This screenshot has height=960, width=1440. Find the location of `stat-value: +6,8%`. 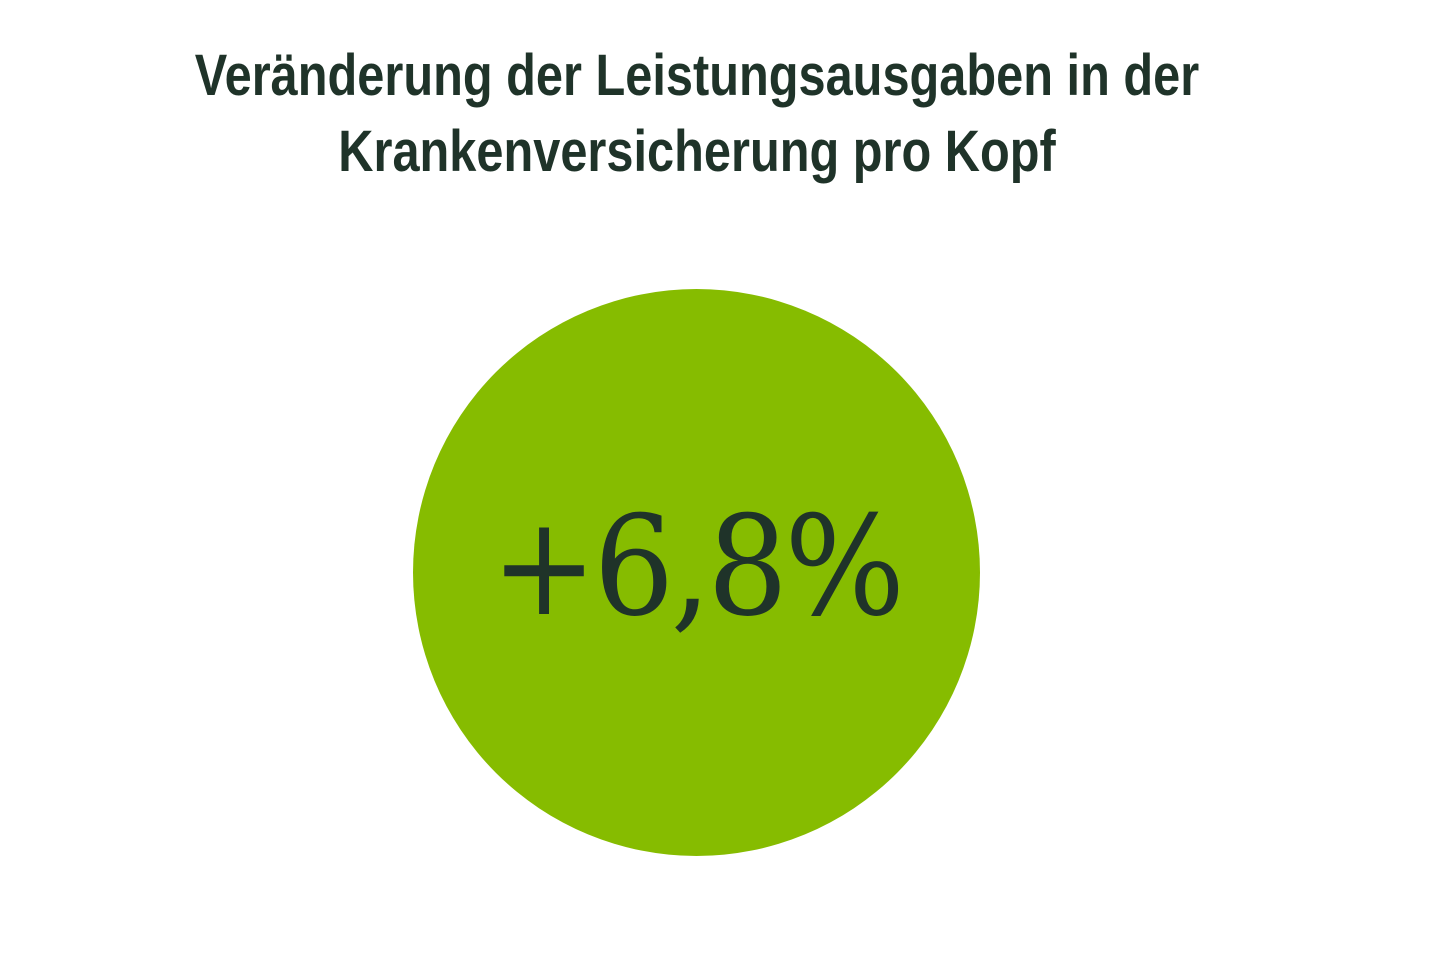

stat-value: +6,8% is located at coordinates (698, 566).